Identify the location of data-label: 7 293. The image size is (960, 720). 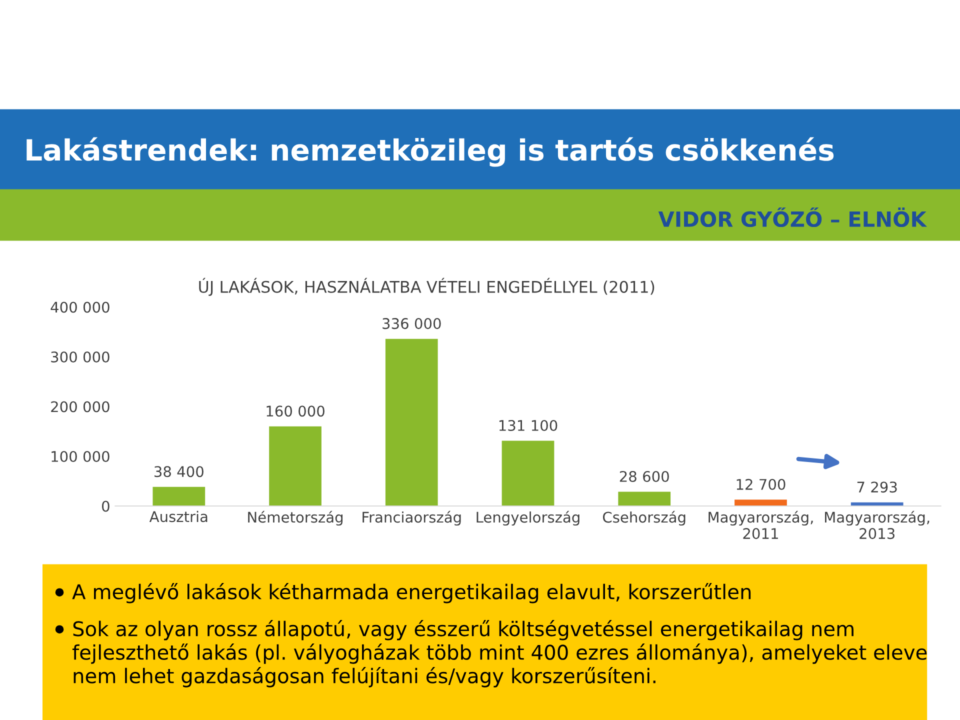
(877, 487).